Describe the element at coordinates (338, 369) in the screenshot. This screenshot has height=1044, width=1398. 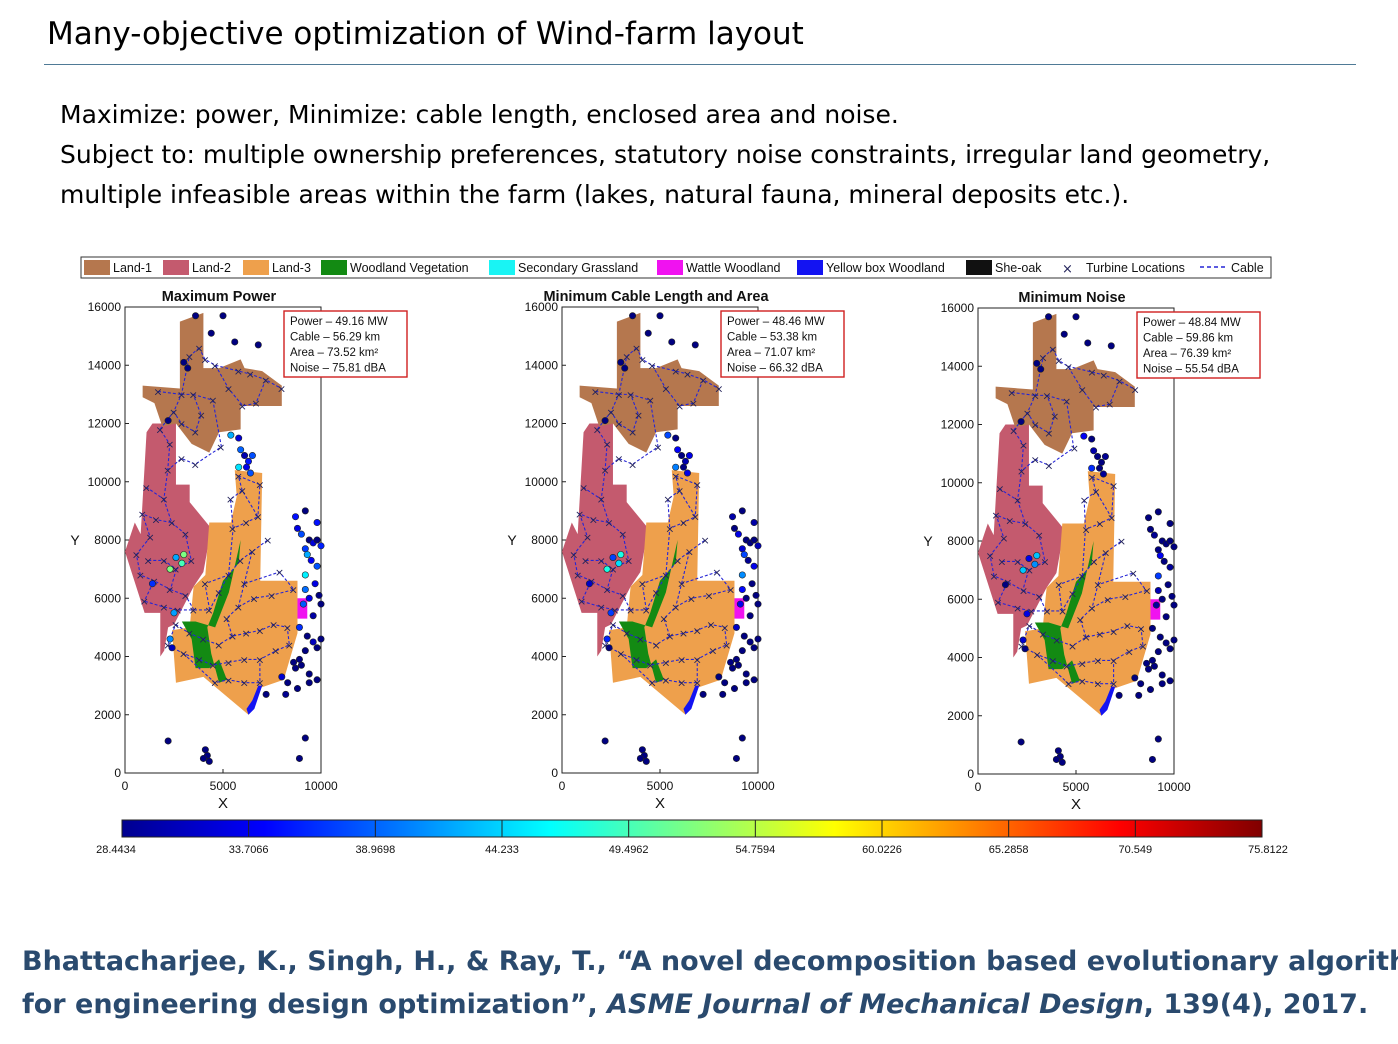
I see `stats-line: Noise – 75.81 dBA` at that location.